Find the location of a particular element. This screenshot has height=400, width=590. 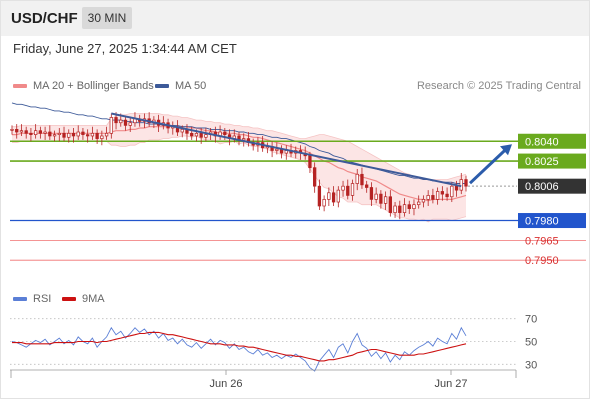

price-box-0.7980 is located at coordinates (552, 221).